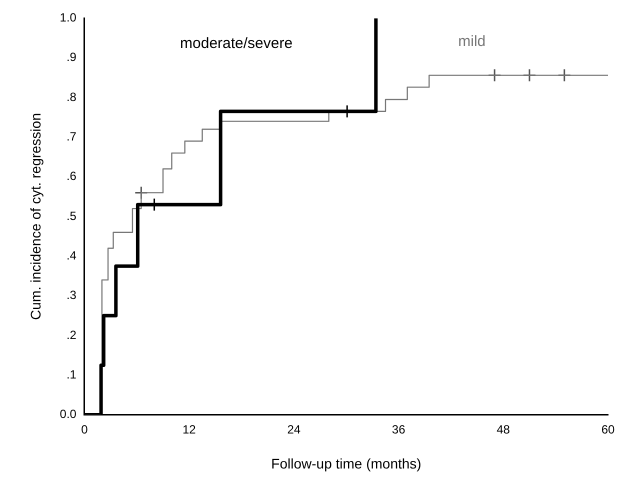 This screenshot has height=497, width=630. I want to click on y-tick-label: .1, so click(71, 374).